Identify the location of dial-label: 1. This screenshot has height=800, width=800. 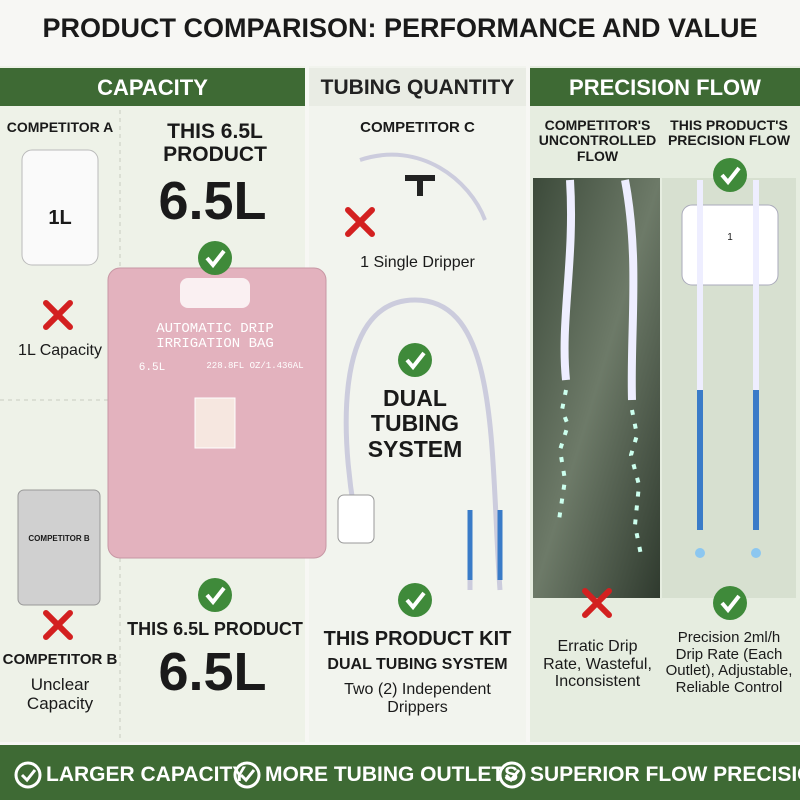
(730, 237).